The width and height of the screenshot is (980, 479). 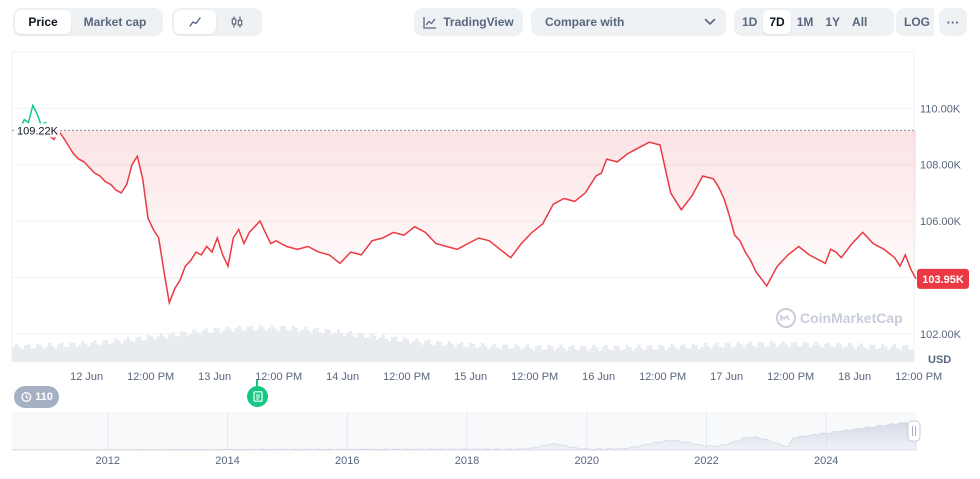 What do you see at coordinates (237, 22) in the screenshot?
I see `candlestick-button` at bounding box center [237, 22].